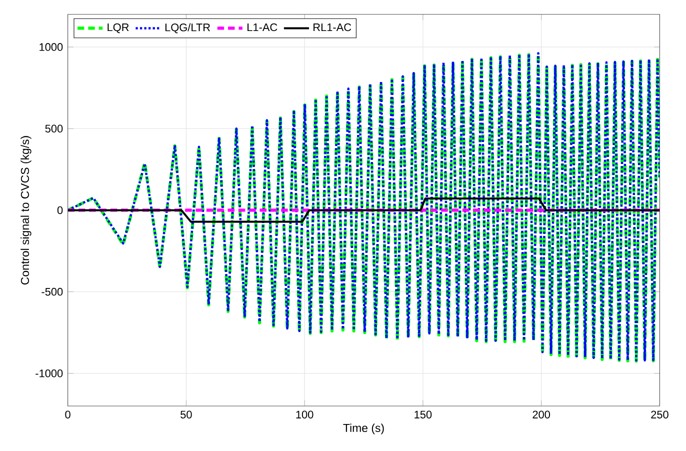  Describe the element at coordinates (67, 414) in the screenshot. I see `x-tick-label: 0` at that location.